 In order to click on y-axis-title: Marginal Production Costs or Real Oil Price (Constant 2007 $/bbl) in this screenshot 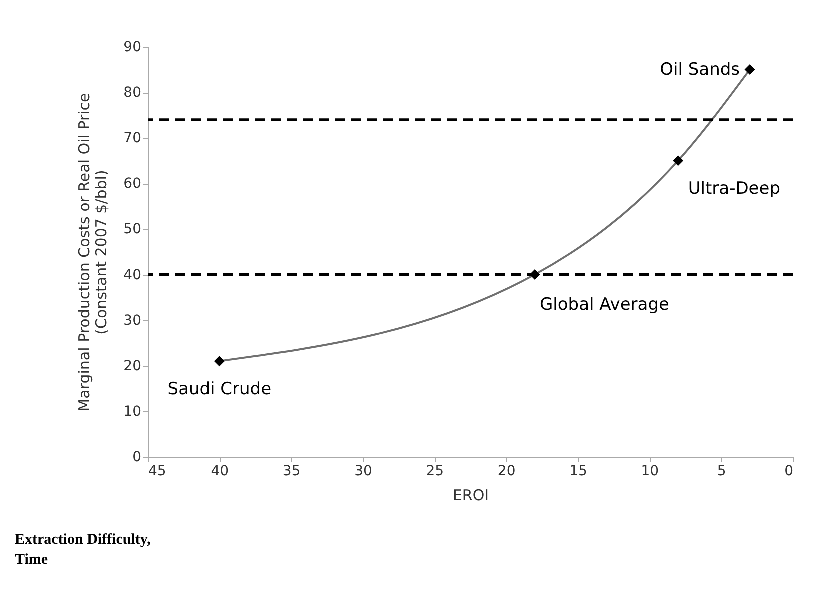, I will do `click(93, 252)`.